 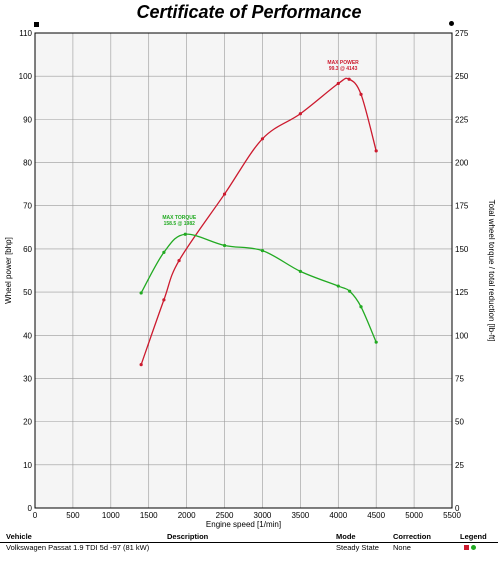 What do you see at coordinates (462, 33) in the screenshot?
I see `y-right-tick-label: 275` at bounding box center [462, 33].